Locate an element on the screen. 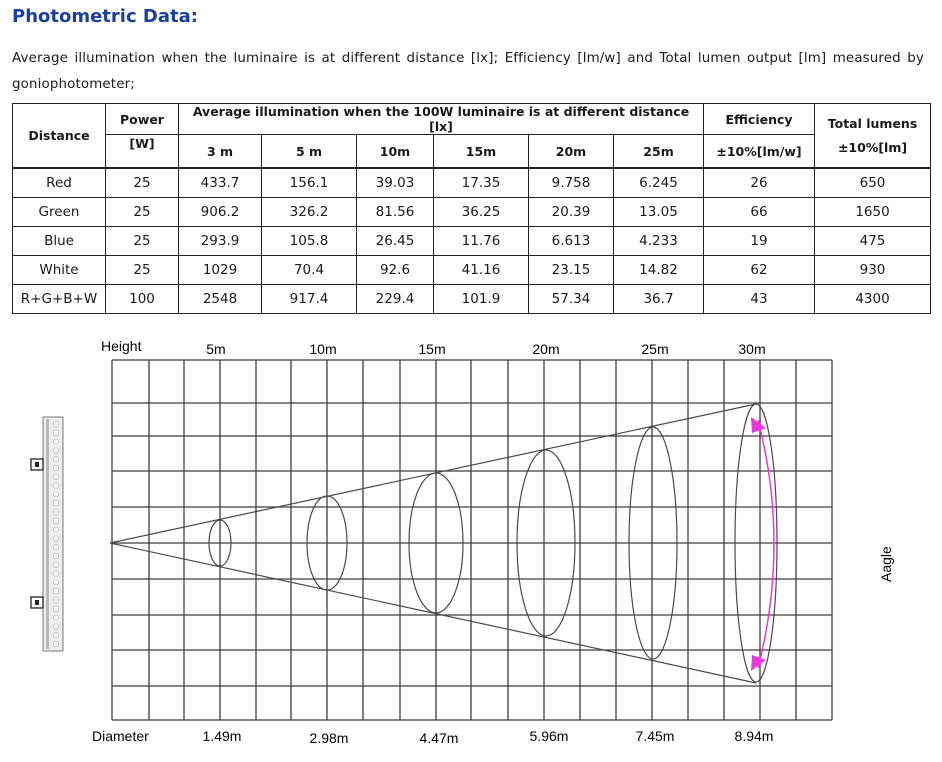  table-cell: 4300 is located at coordinates (873, 299).